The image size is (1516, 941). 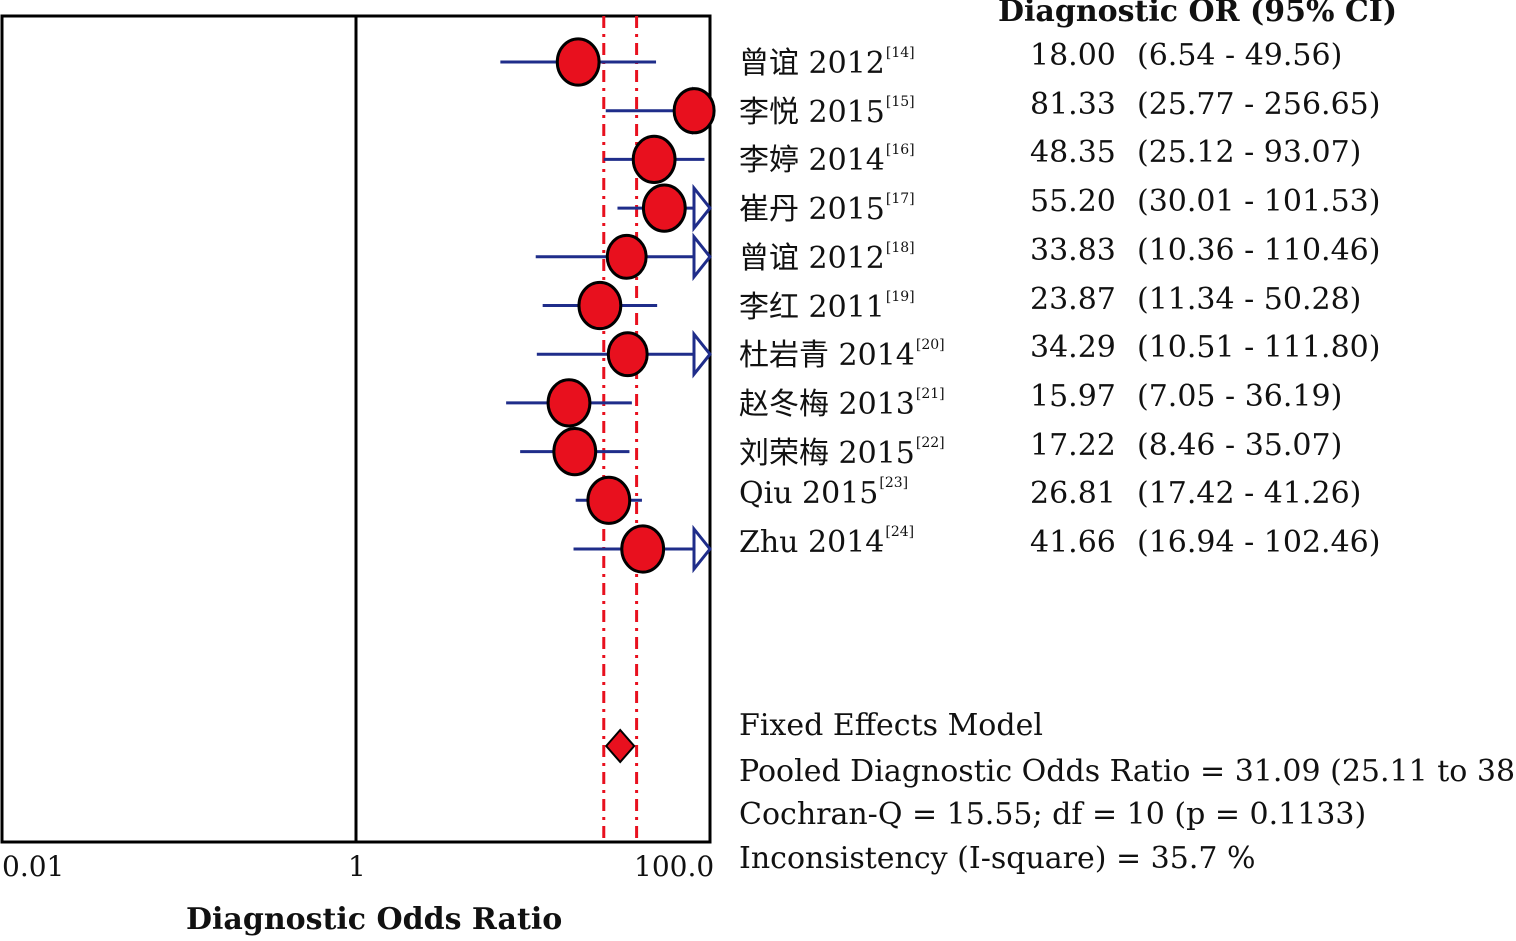 I want to click on study-name: 刘荣梅 2015[22], so click(x=842, y=452).